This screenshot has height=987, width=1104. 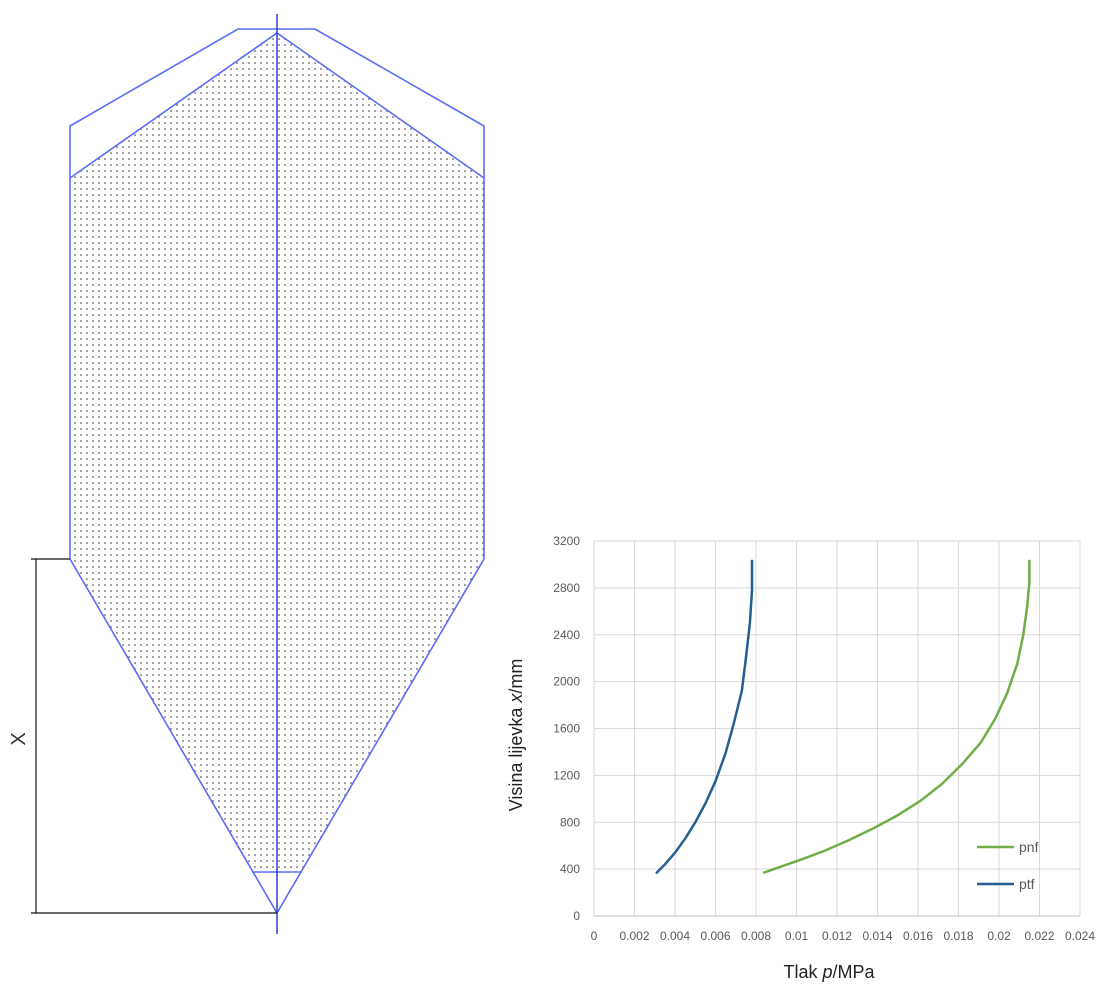 What do you see at coordinates (566, 775) in the screenshot?
I see `y-tick-label: 1200` at bounding box center [566, 775].